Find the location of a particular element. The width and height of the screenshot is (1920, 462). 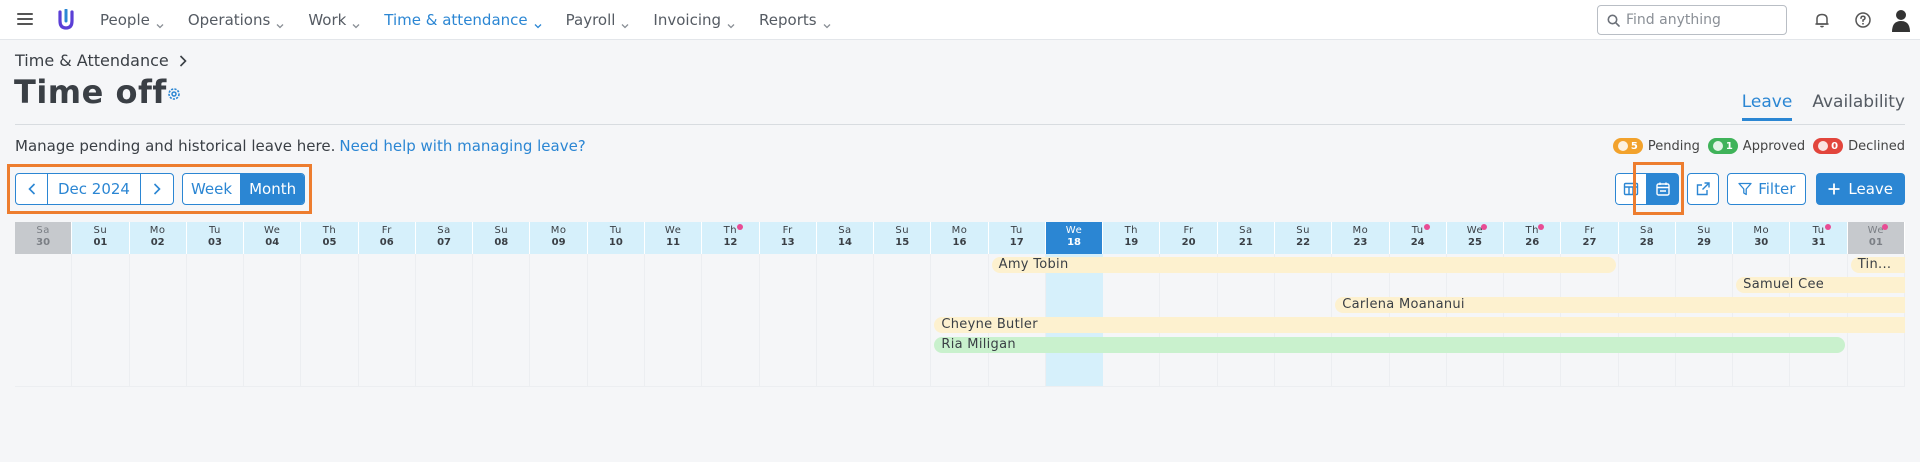

nav-item-work: Work is located at coordinates (334, 20).